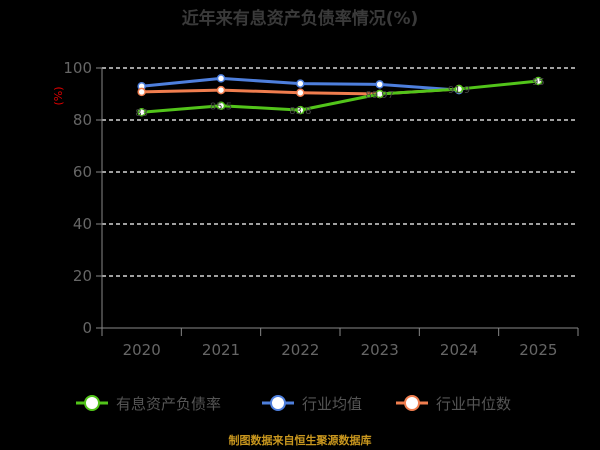 The height and width of the screenshot is (450, 600). What do you see at coordinates (168, 404) in the screenshot?
I see `legend-label: 有息资产负债率` at bounding box center [168, 404].